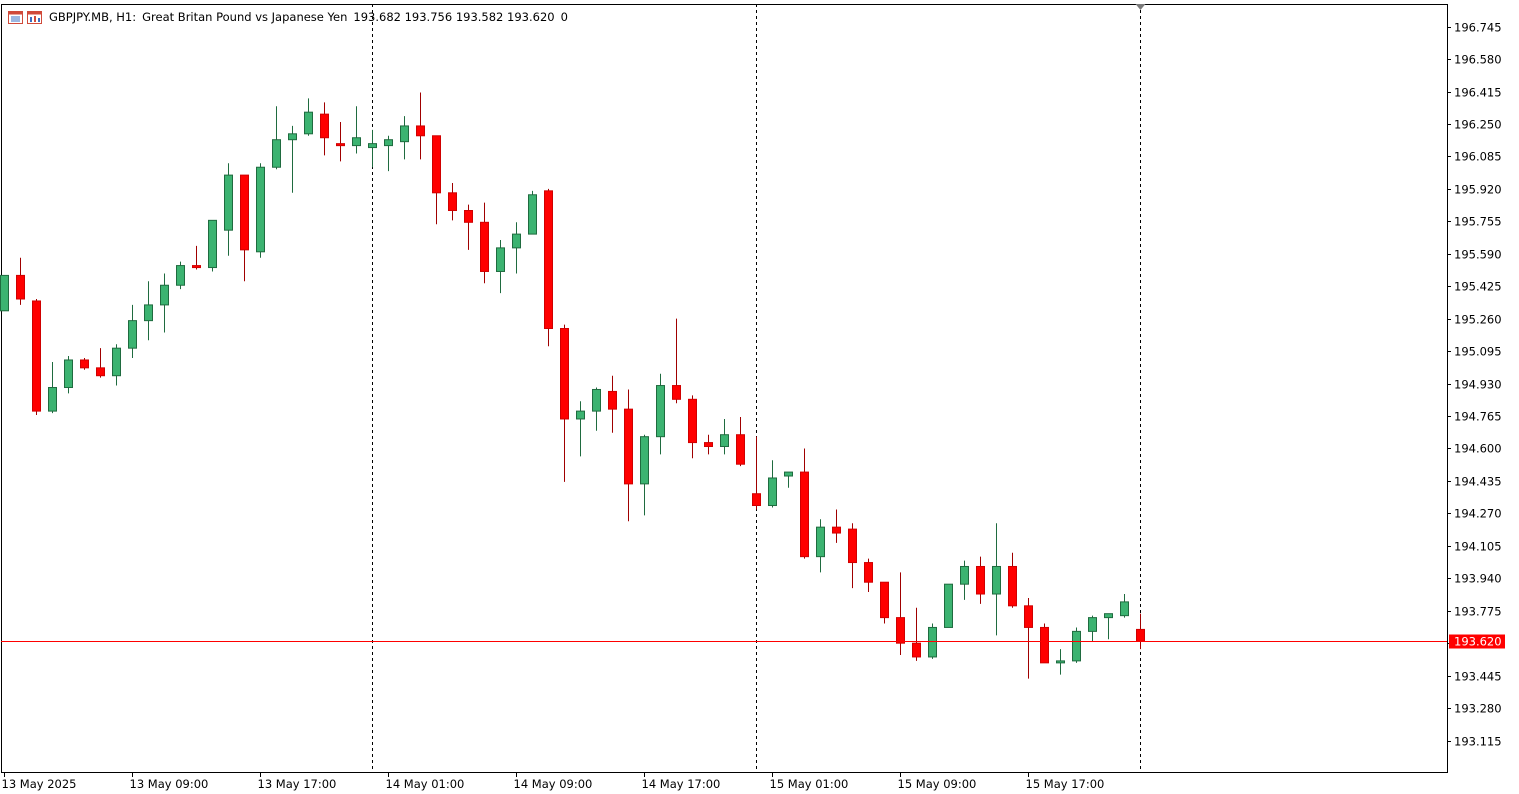 The image size is (1519, 794). Describe the element at coordinates (1478, 677) in the screenshot. I see `y-tick-label: 193.445` at that location.